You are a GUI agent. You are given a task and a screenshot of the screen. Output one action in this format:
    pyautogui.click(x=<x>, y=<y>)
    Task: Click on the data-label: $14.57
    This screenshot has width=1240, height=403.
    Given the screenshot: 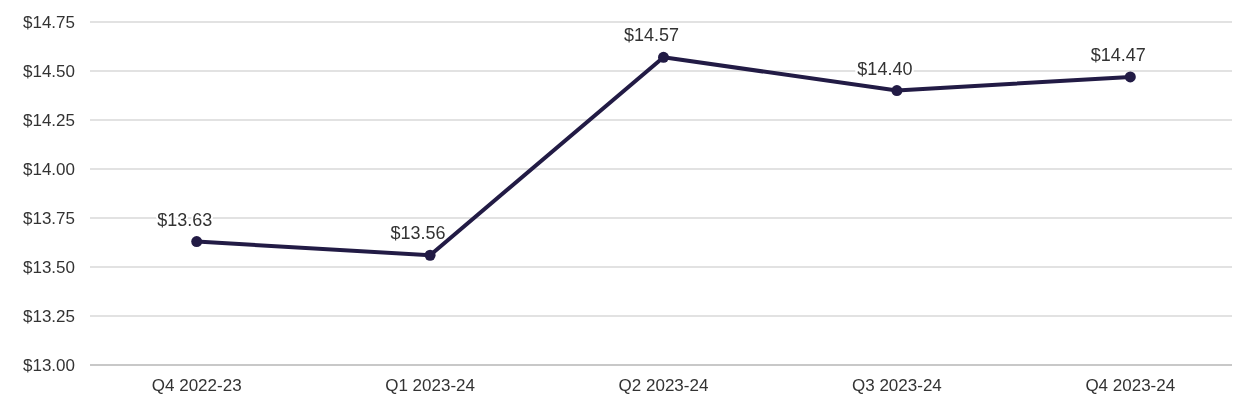 What is the action you would take?
    pyautogui.click(x=651, y=35)
    